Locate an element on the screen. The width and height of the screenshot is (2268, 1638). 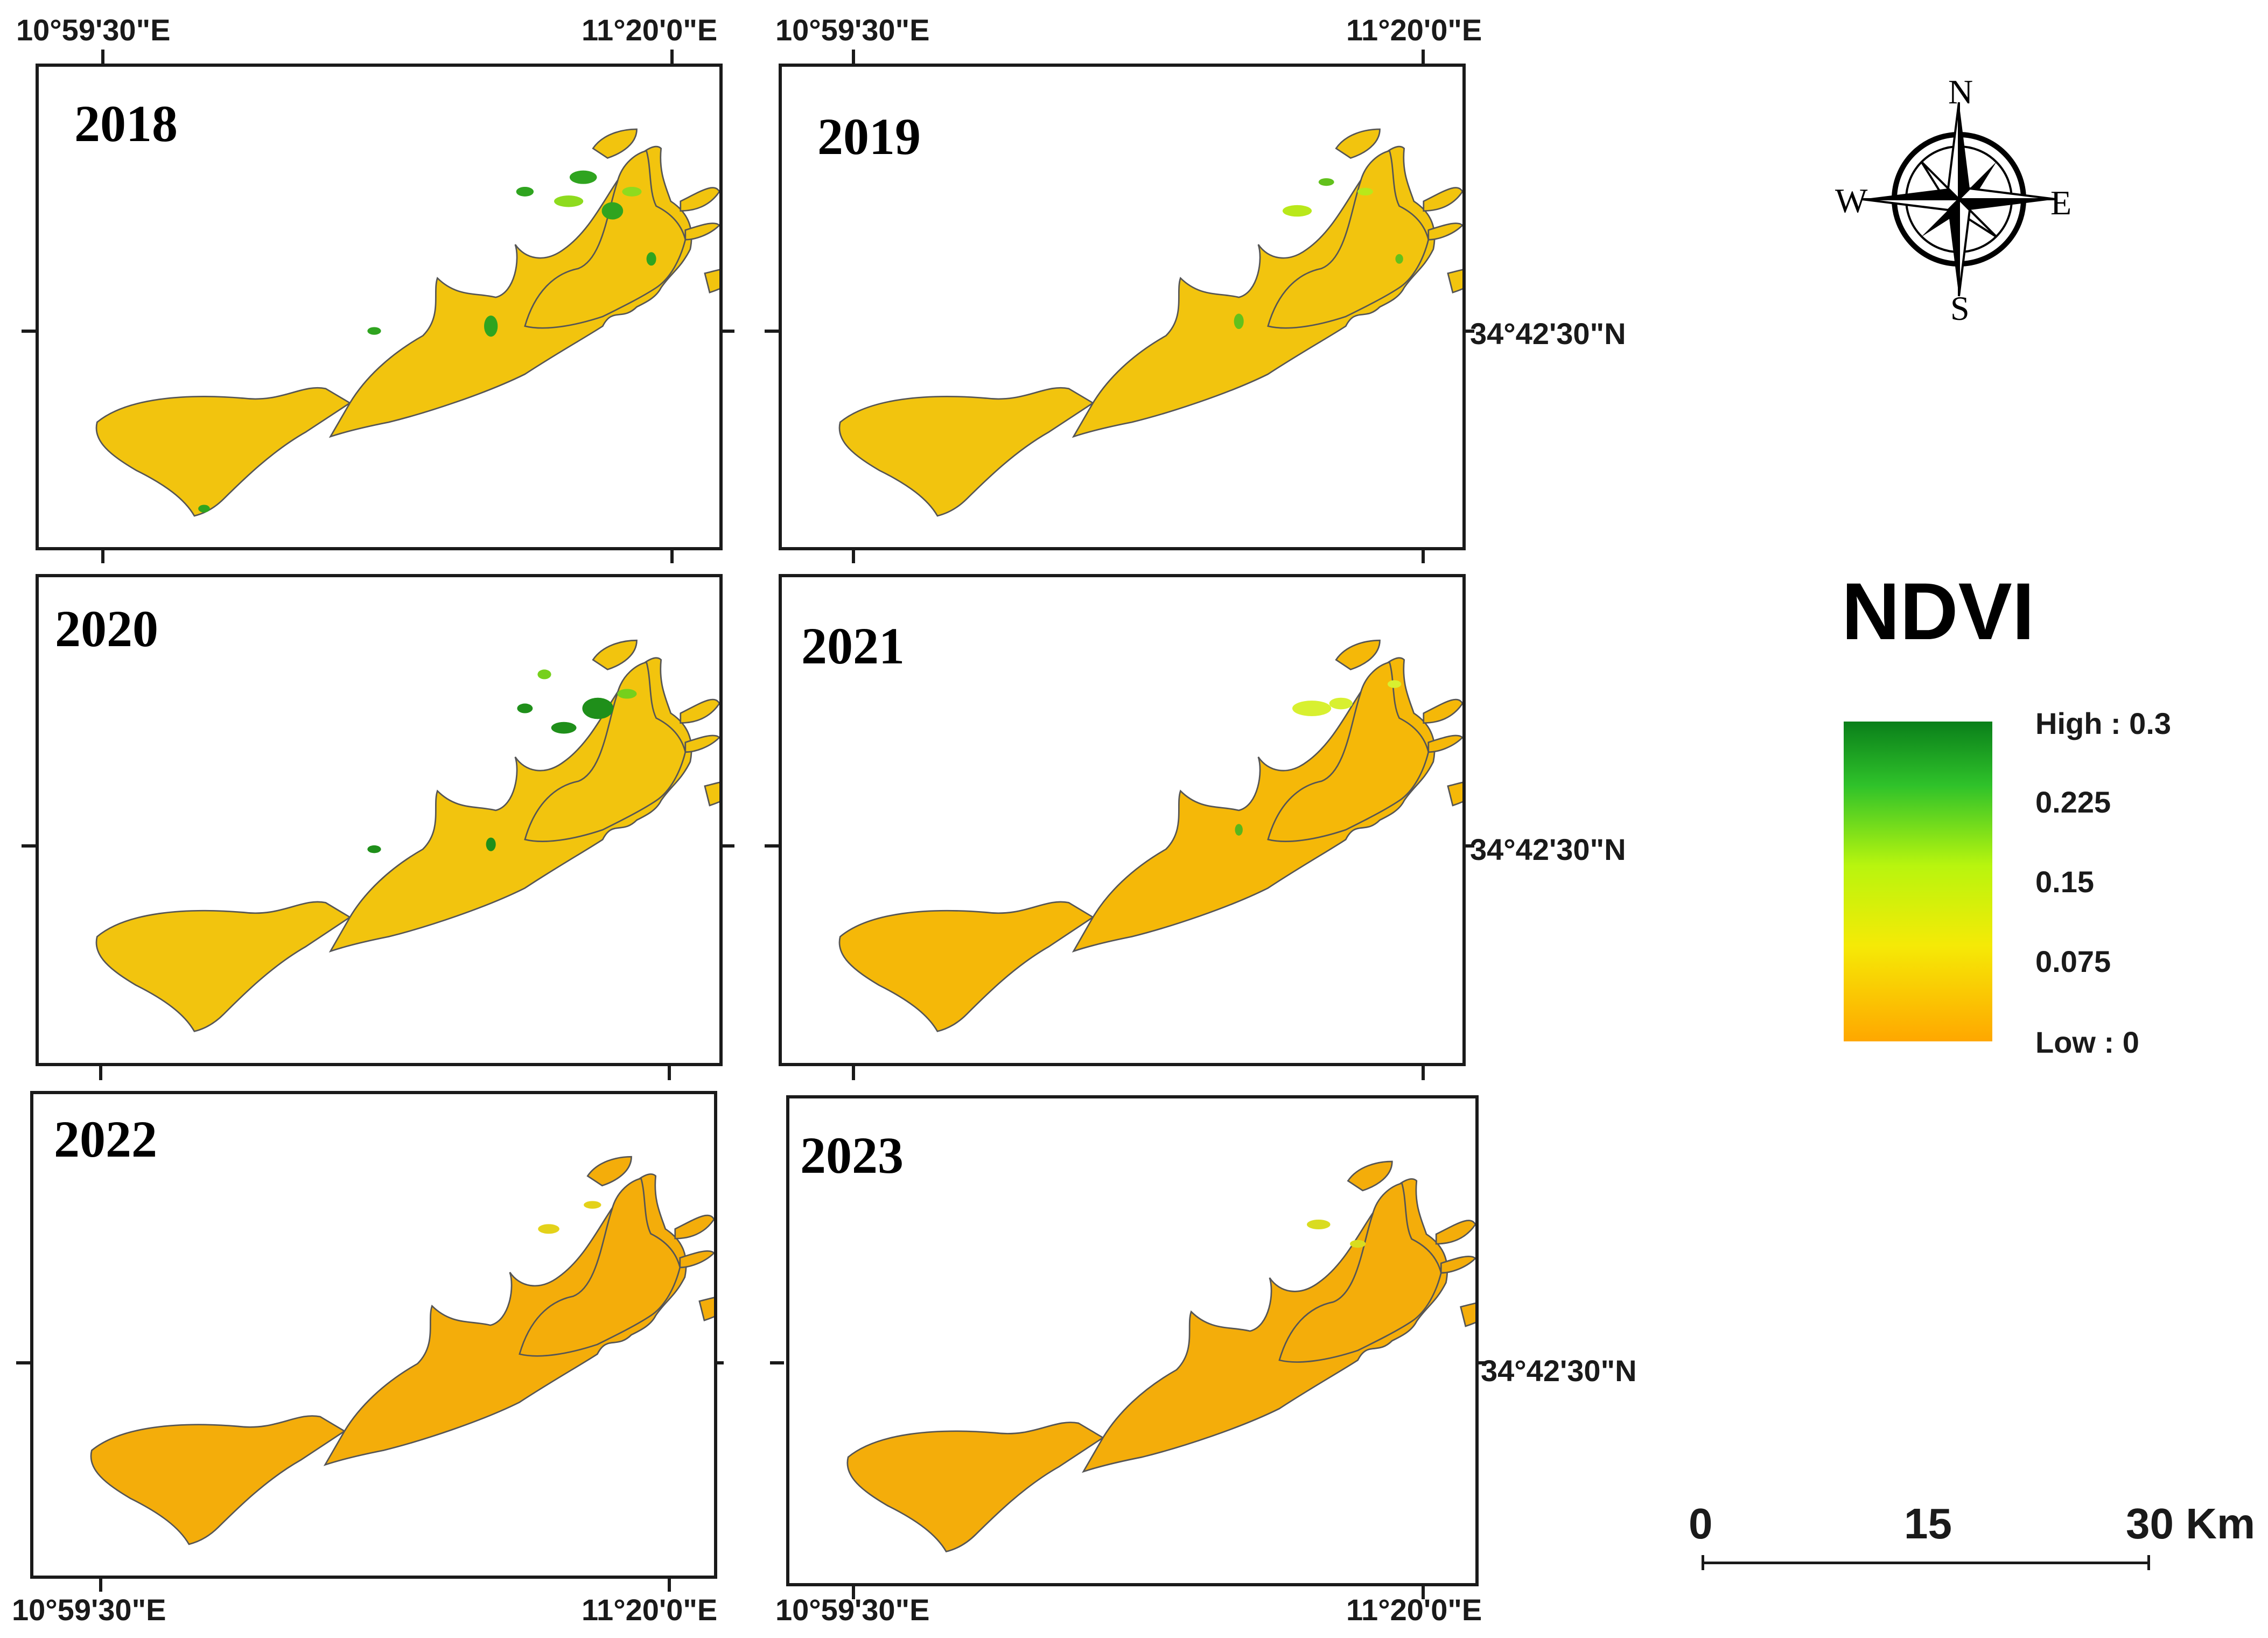
scale-label-30: 30 Km is located at coordinates (2191, 1524).